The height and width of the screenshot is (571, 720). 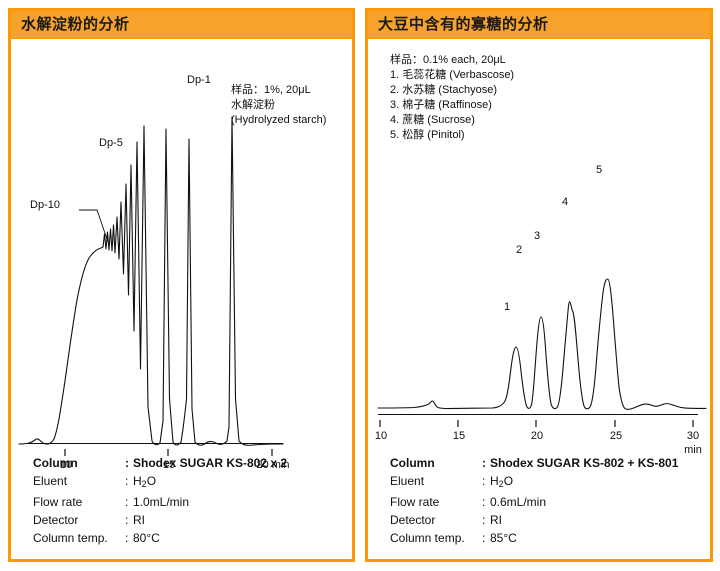 I want to click on panel-header-right: 大豆中含有的寡糖的分析, so click(x=539, y=25).